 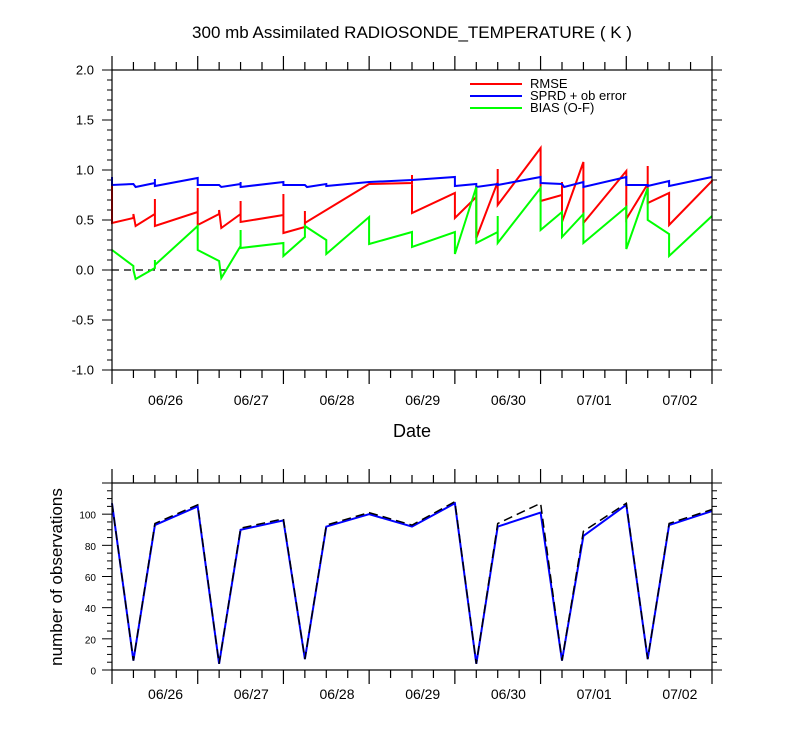 What do you see at coordinates (91, 640) in the screenshot?
I see `y-tick-label: 20` at bounding box center [91, 640].